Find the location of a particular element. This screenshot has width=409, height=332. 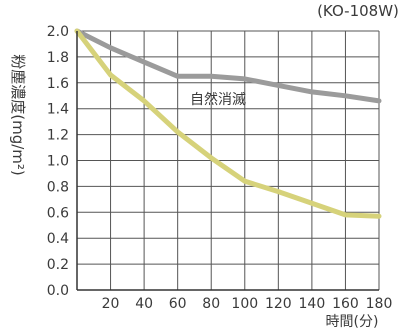

y-tick-label: 1.6 is located at coordinates (58, 84).